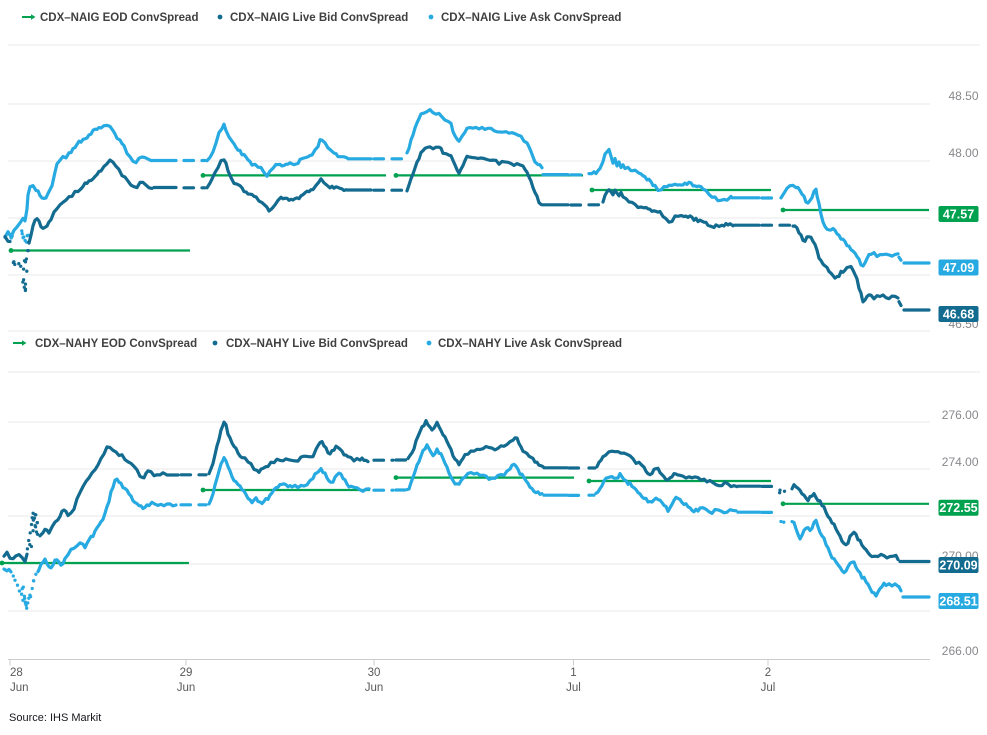 This screenshot has height=735, width=987. What do you see at coordinates (958, 601) in the screenshot?
I see `svg-text: 268.51` at bounding box center [958, 601].